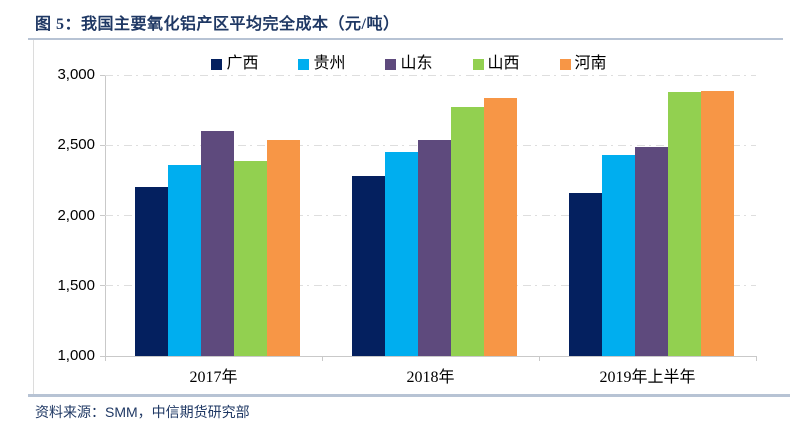 The image size is (812, 433). What do you see at coordinates (467, 231) in the screenshot?
I see `bar-山西-2018年` at bounding box center [467, 231].